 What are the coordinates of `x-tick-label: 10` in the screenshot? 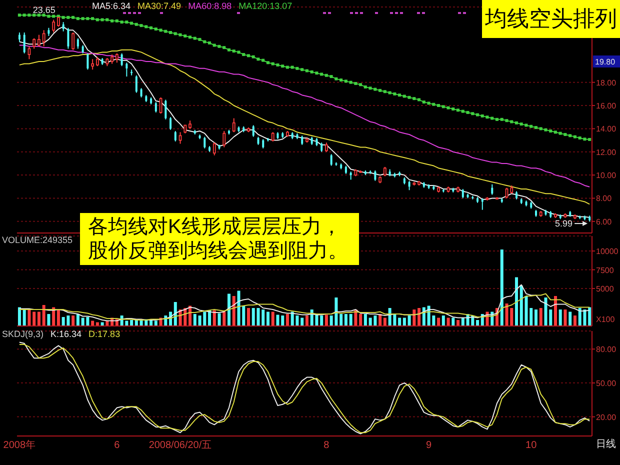 It's located at (532, 445).